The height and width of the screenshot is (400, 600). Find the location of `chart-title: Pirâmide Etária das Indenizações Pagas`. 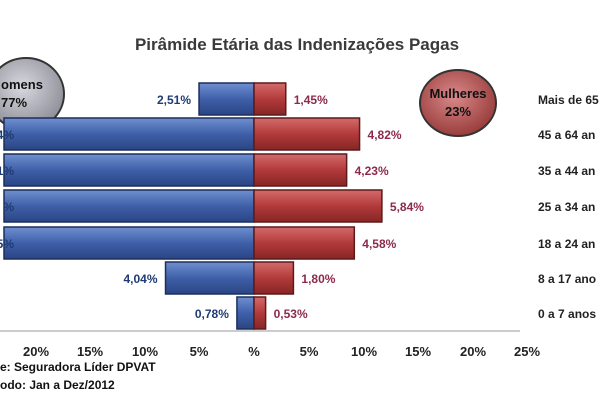

chart-title: Pirâmide Etária das Indenizações Pagas is located at coordinates (297, 44).